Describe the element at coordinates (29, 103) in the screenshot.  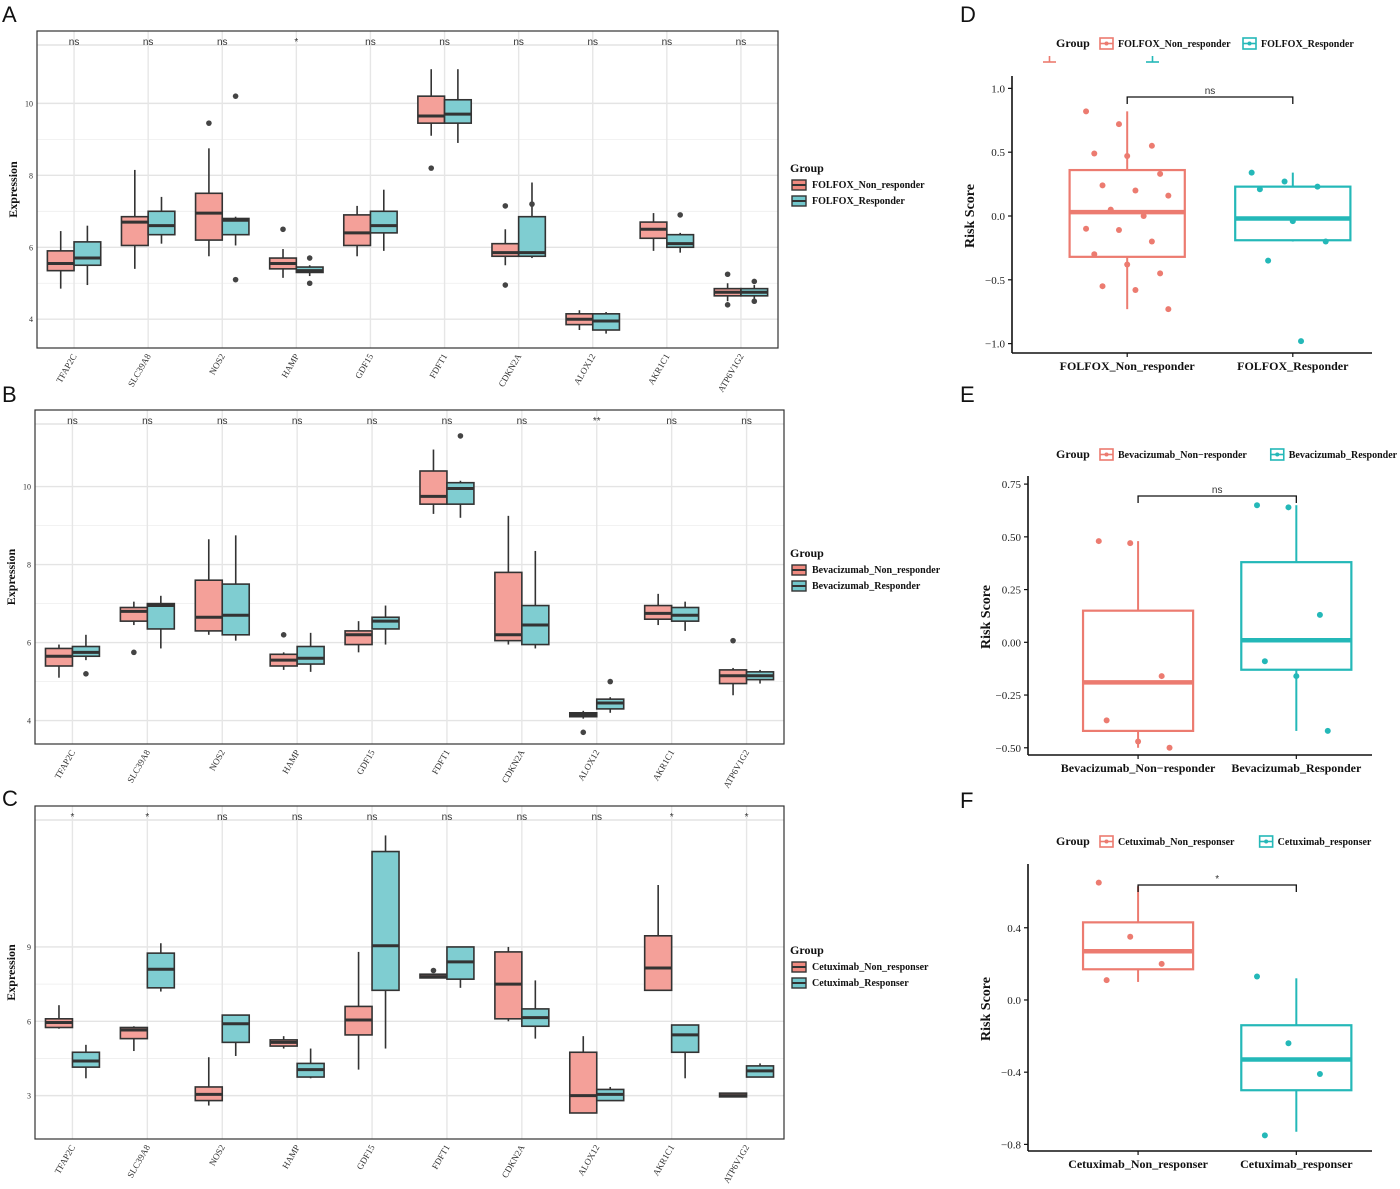
I see `y-tick-label: 10` at that location.